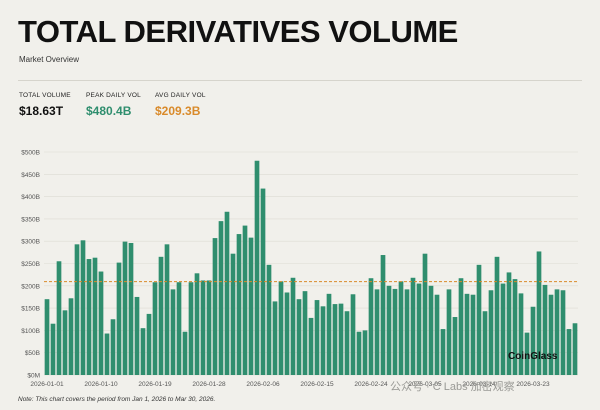 The height and width of the screenshot is (410, 600). I want to click on x-tick-label: 2026-01-01, so click(47, 384).